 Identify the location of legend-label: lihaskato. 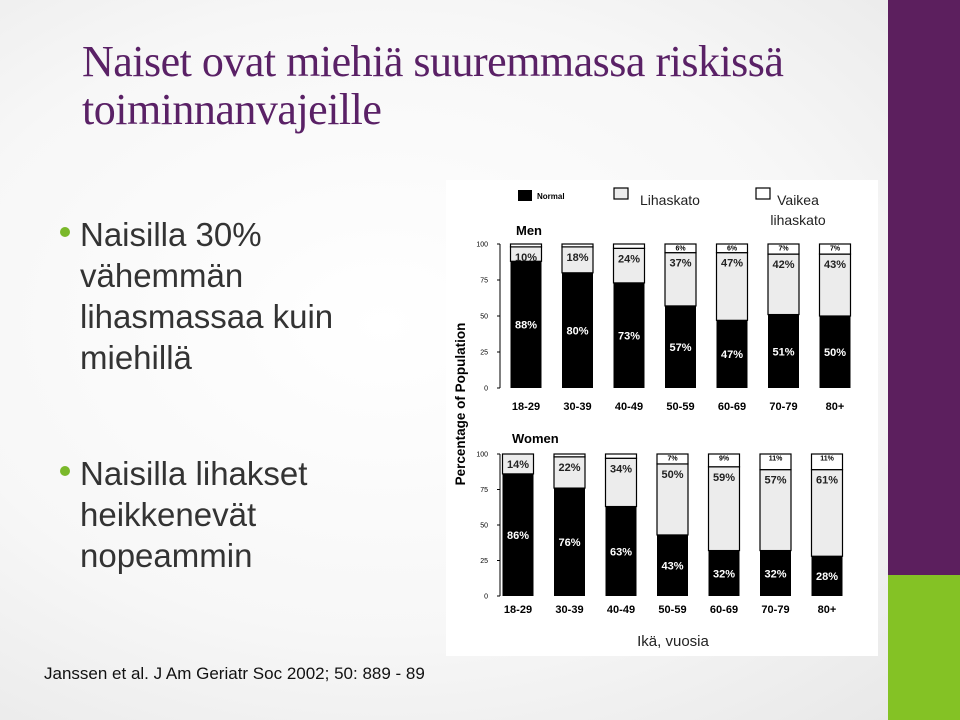
(797, 220).